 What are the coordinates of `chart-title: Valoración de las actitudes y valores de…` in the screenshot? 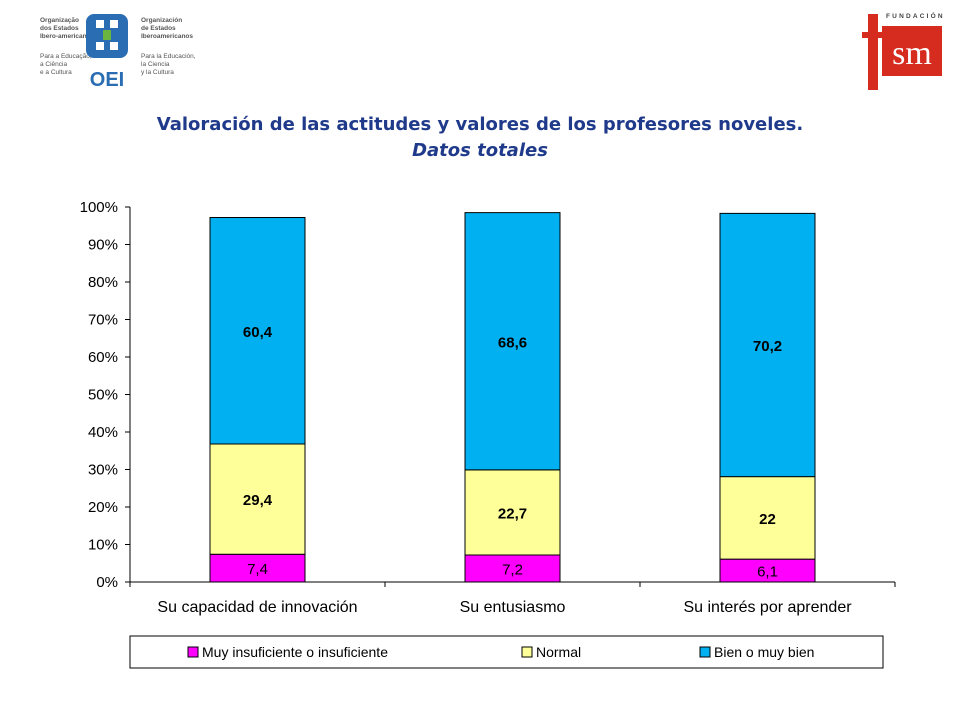 It's located at (480, 124).